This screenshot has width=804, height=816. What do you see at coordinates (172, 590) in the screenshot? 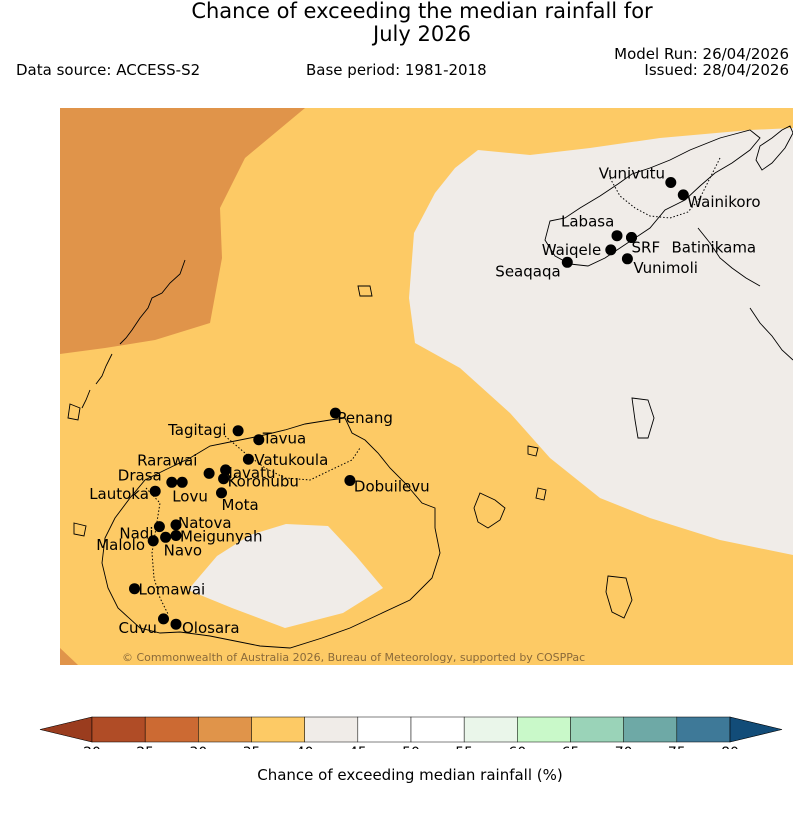
I see `station-label: Lomawai` at bounding box center [172, 590].